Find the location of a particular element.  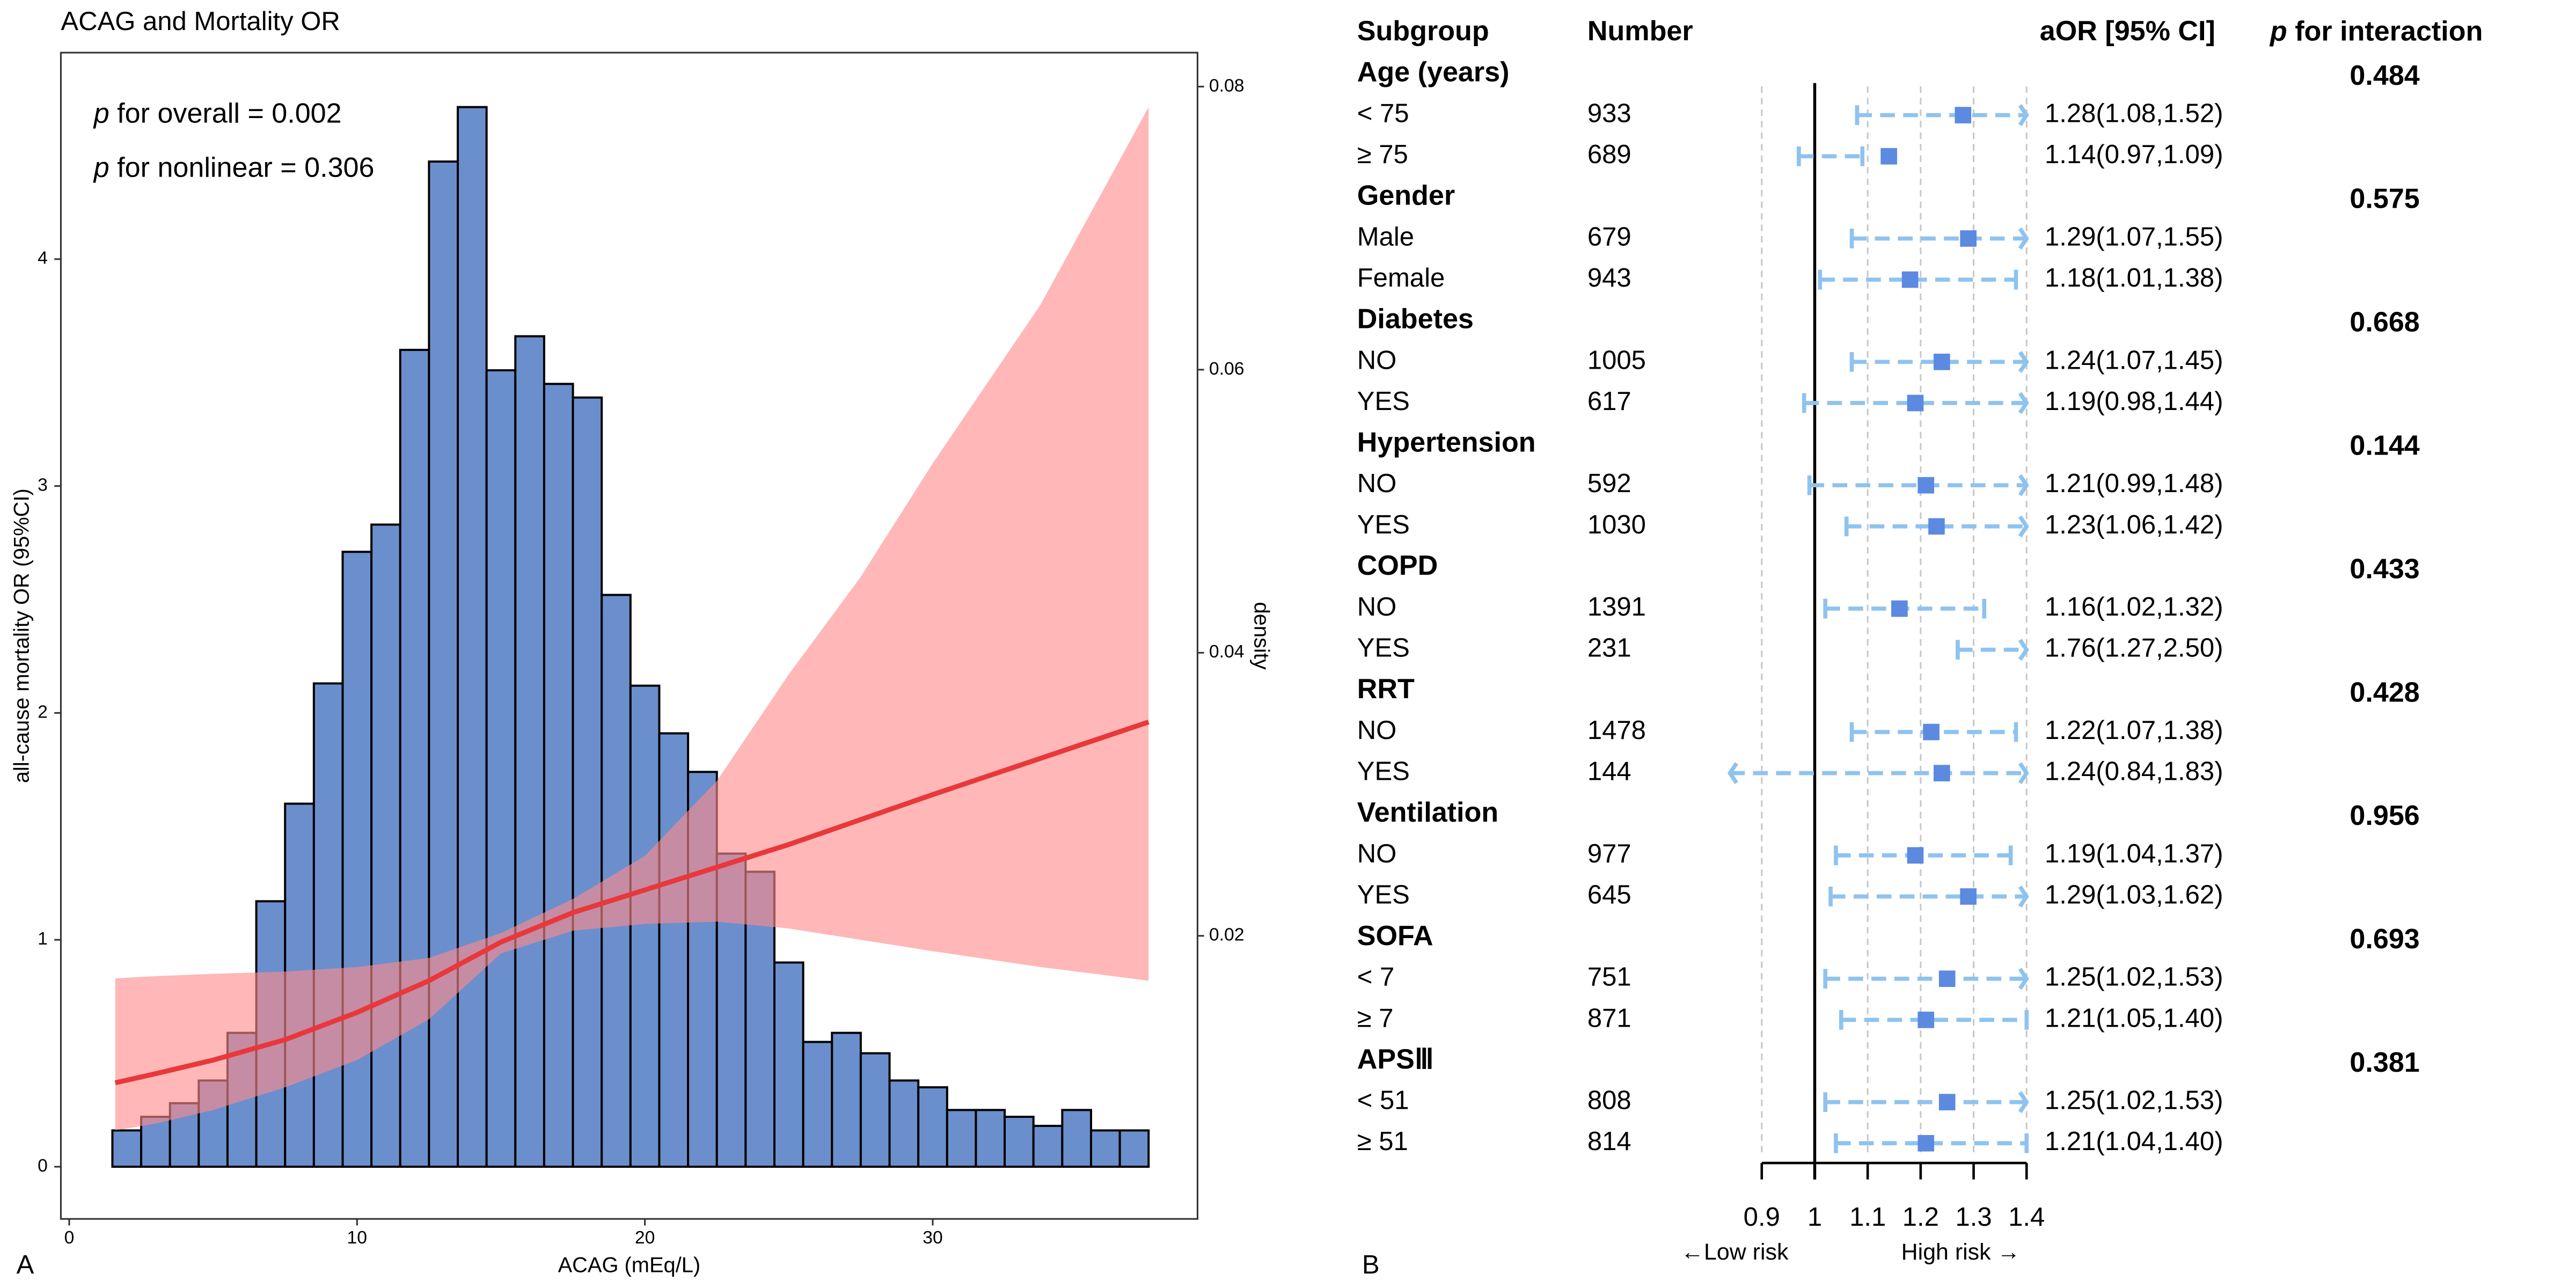

or-curve is located at coordinates (632, 902).